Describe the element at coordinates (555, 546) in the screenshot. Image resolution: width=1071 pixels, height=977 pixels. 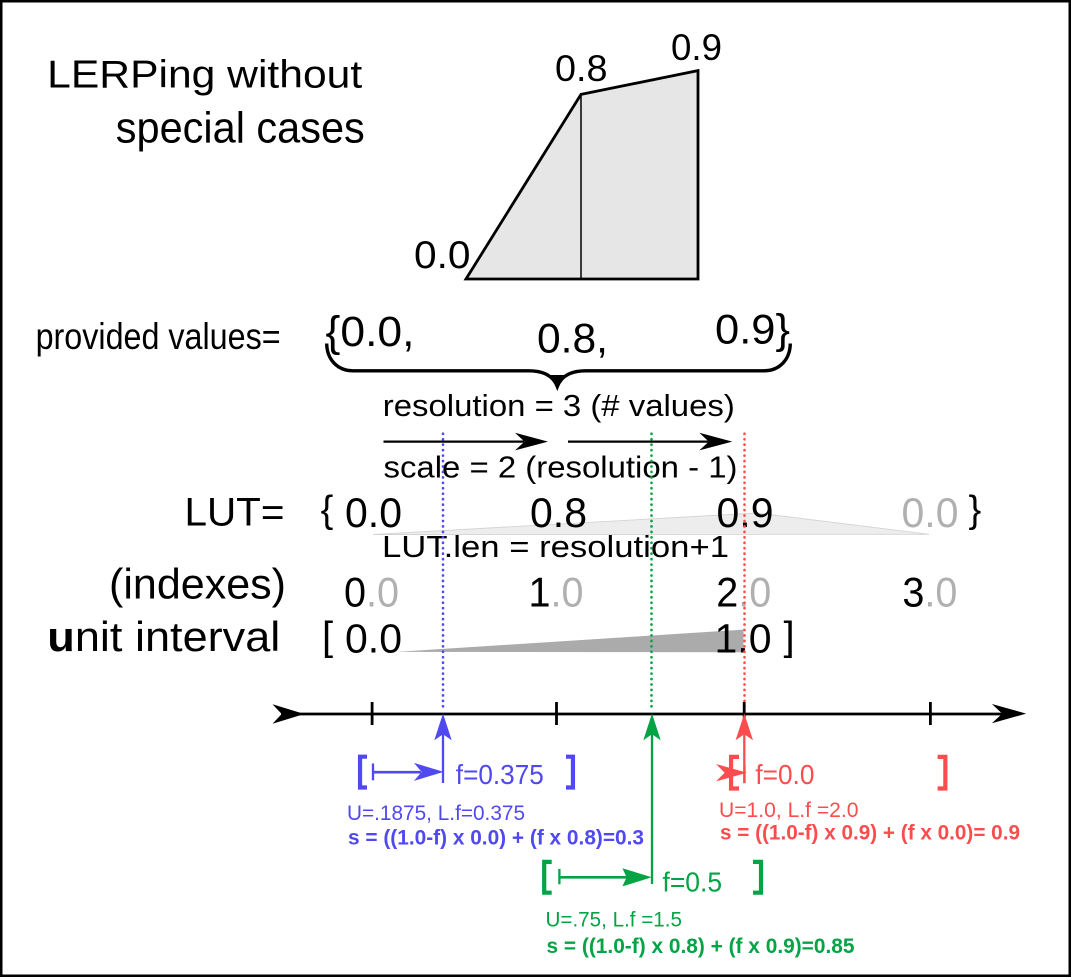
I see `svg-text: LUT.len = resolution+1` at that location.